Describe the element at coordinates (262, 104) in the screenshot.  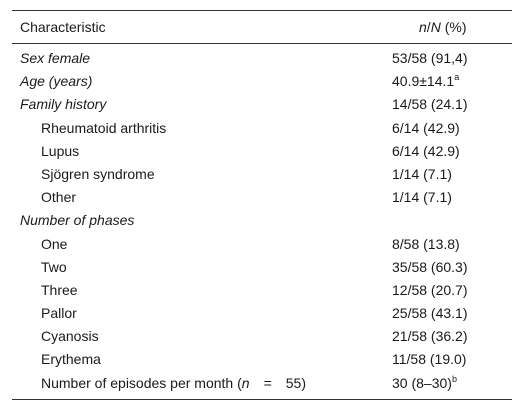
I see `table-row: Family history 14/58 (24.1)` at that location.